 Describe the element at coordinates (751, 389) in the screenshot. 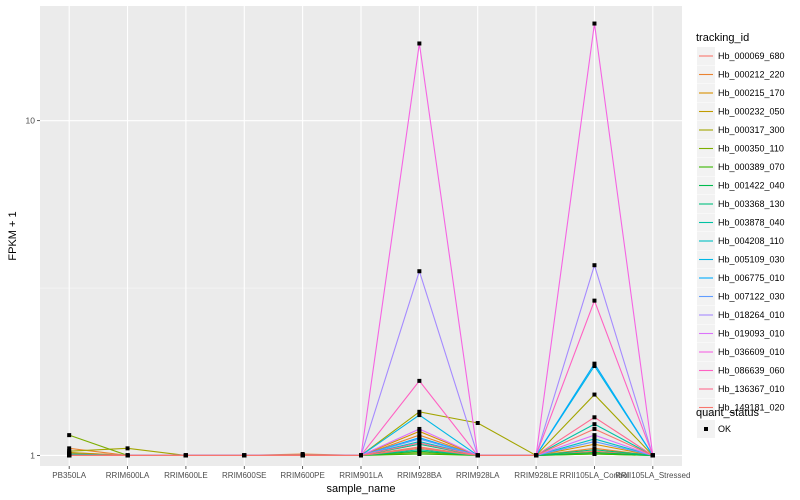

I see `legend-label: Hb_136367_010` at that location.